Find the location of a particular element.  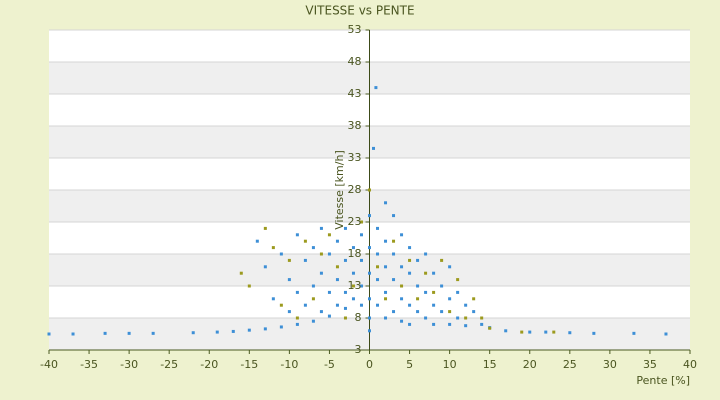

x-tick-label: -40 is located at coordinates (49, 364).